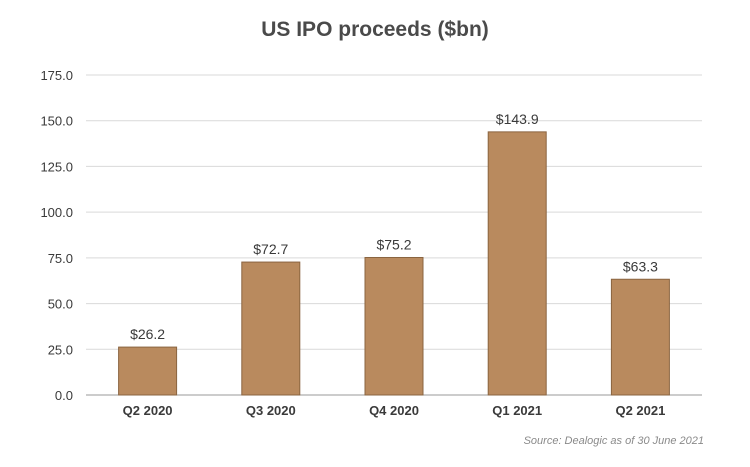 Image resolution: width=750 pixels, height=467 pixels. What do you see at coordinates (270, 249) in the screenshot?
I see `data-label: $72.7` at bounding box center [270, 249].